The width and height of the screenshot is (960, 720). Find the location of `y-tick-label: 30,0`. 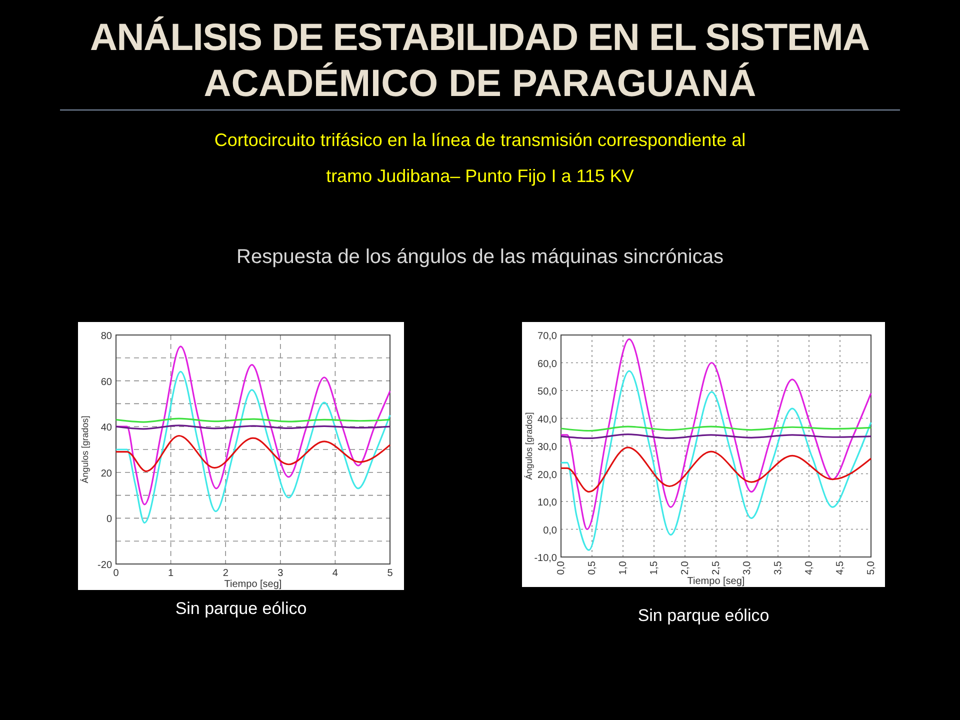

y-tick-label: 30,0 is located at coordinates (548, 447).